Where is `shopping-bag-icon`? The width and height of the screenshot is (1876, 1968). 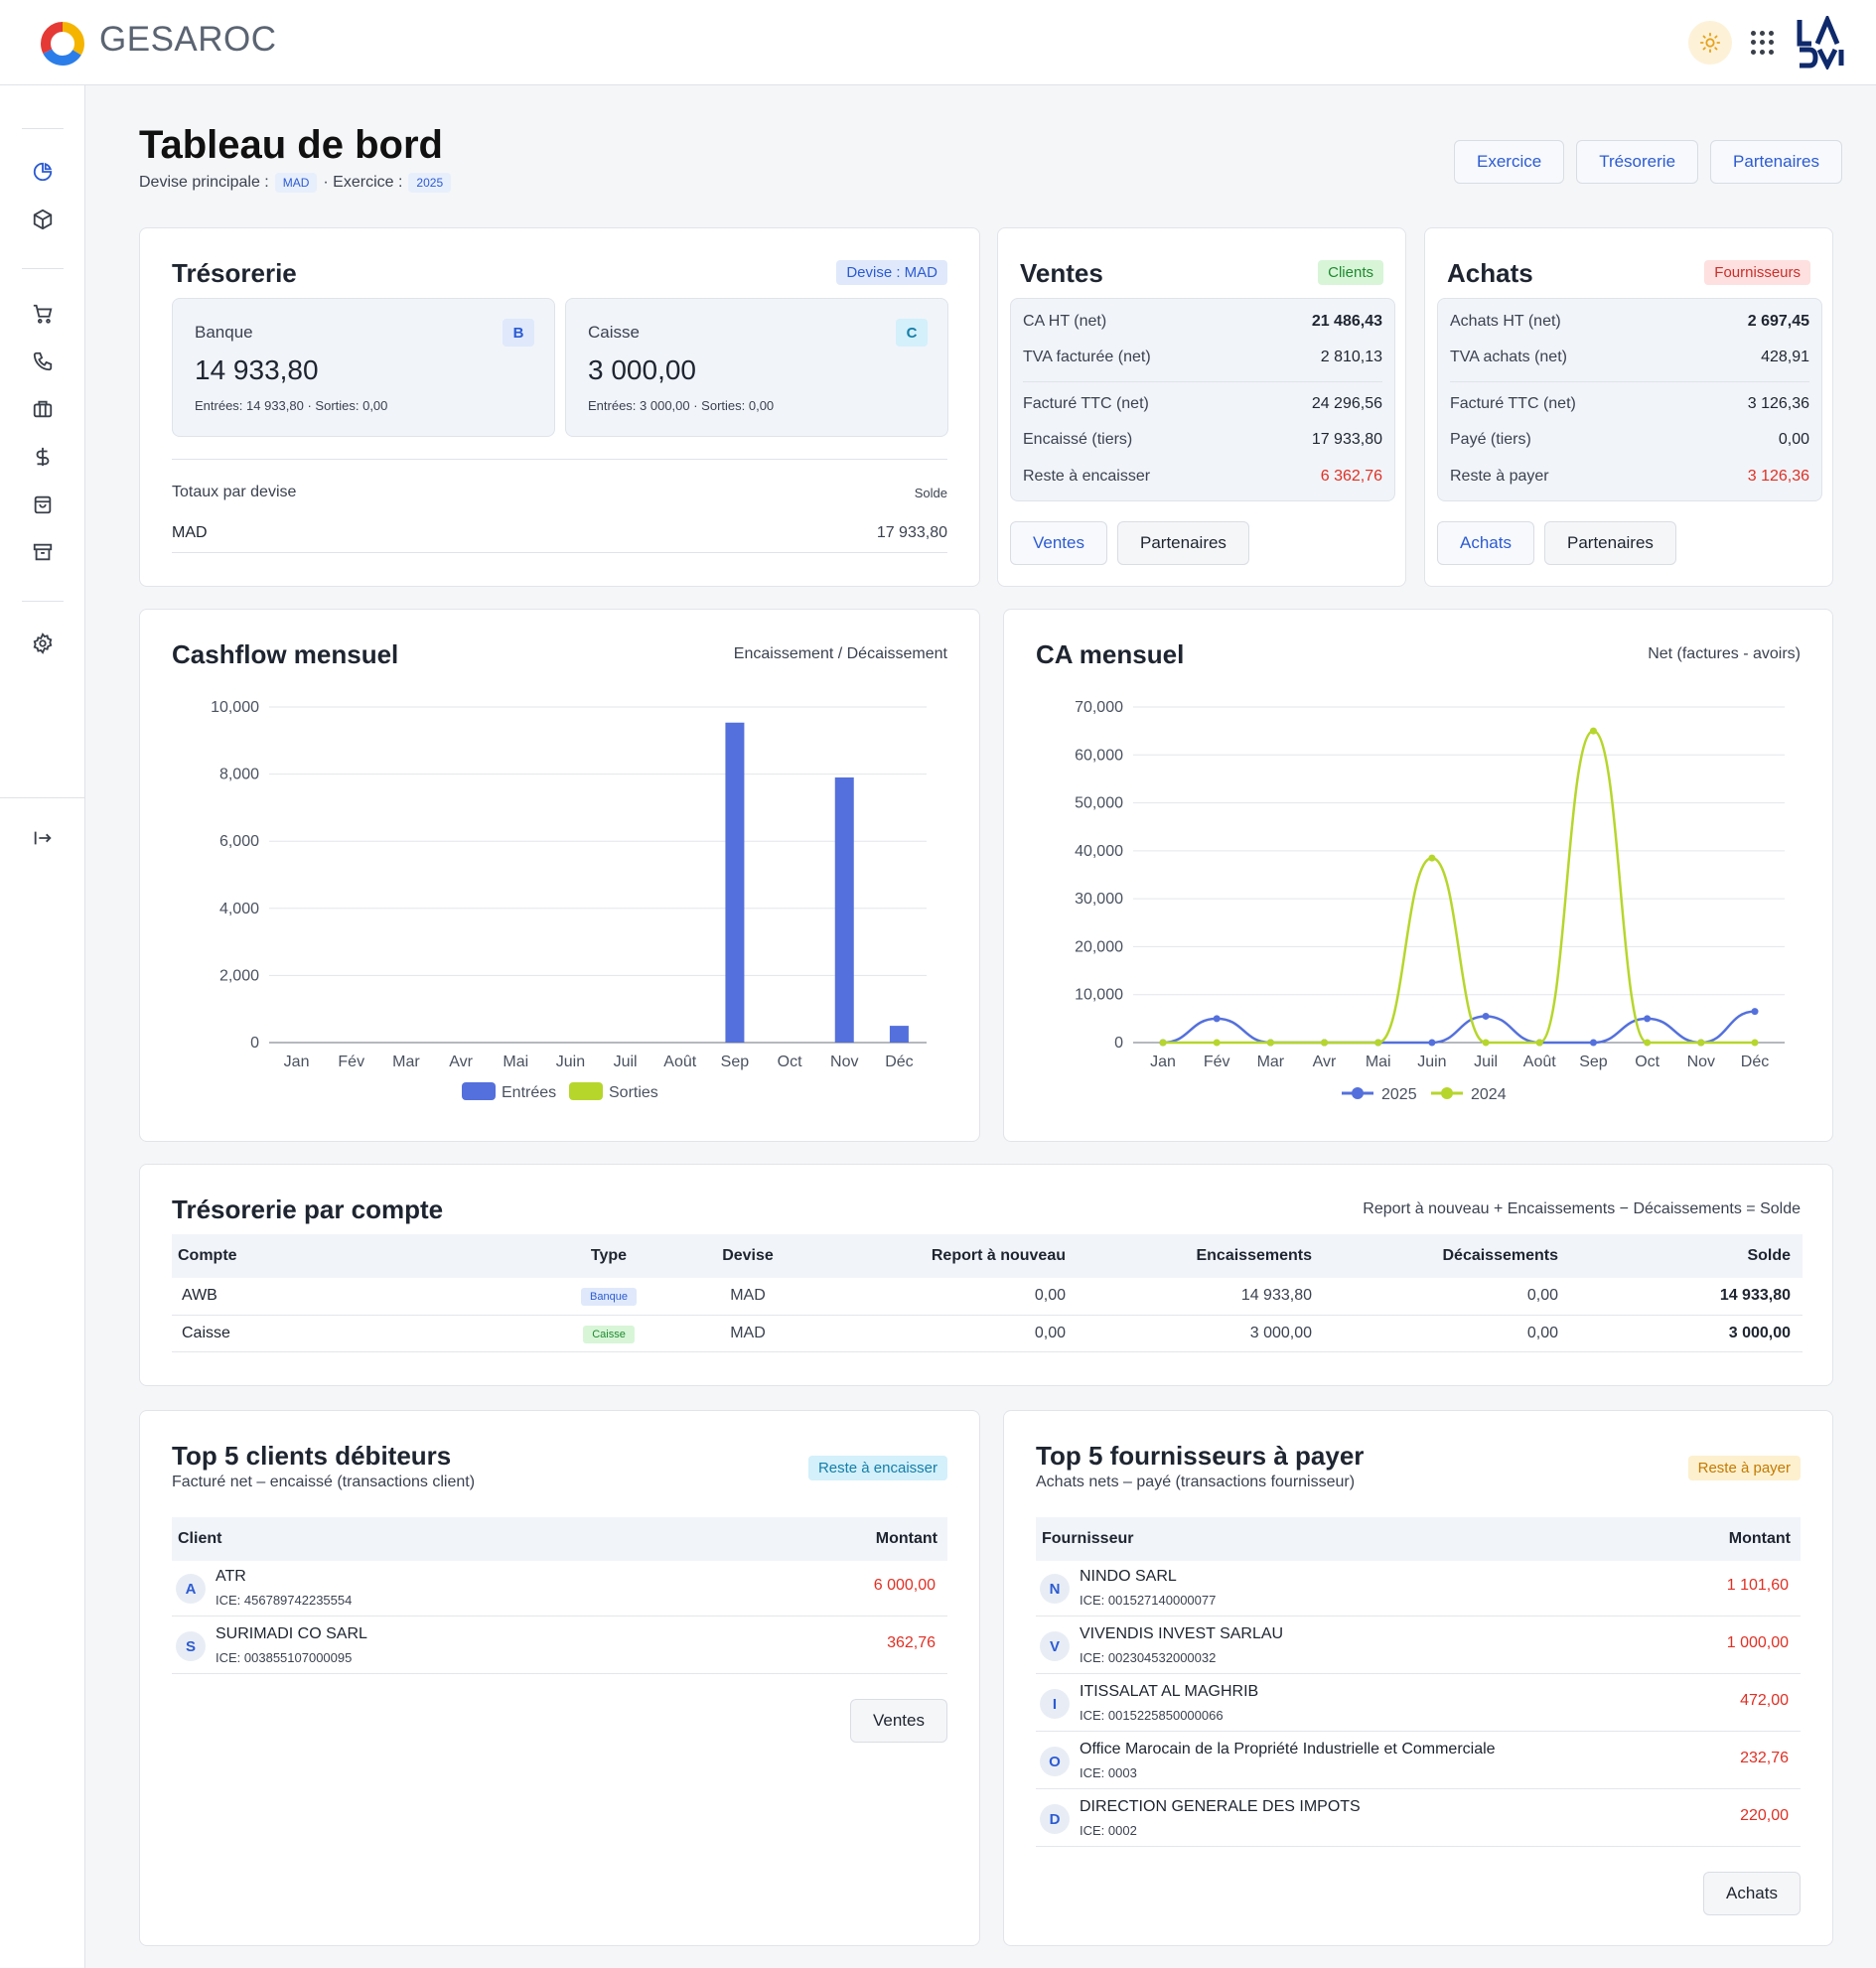
shopping-bag-icon is located at coordinates (43, 504).